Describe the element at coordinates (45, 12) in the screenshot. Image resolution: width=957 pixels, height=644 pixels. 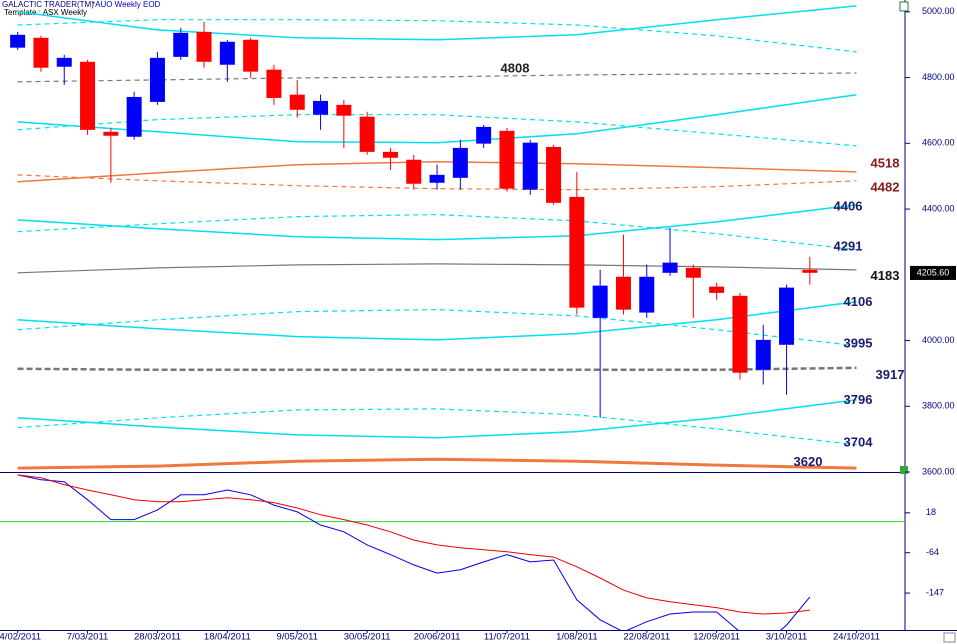
I see `template-label: Template : ASX Weekly` at that location.